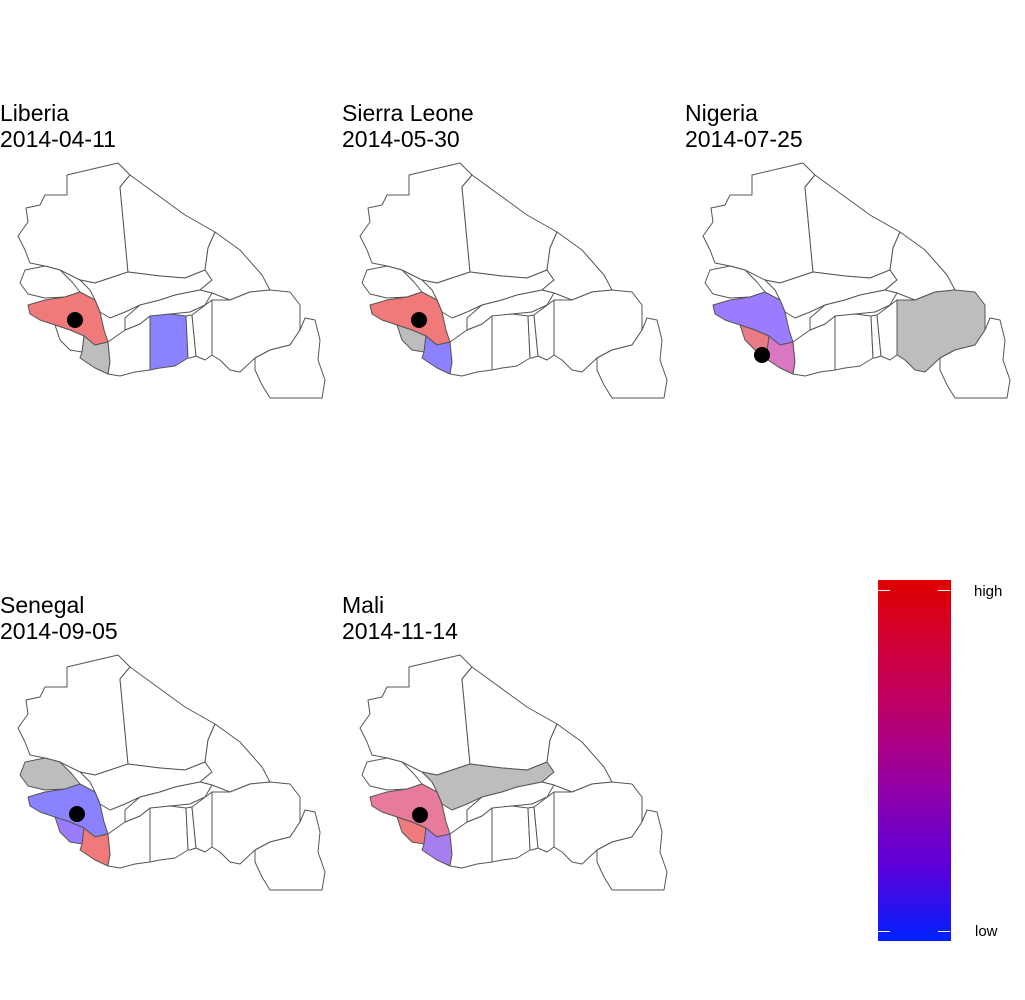  Describe the element at coordinates (721, 113) in the screenshot. I see `panel-country: Nigeria` at that location.